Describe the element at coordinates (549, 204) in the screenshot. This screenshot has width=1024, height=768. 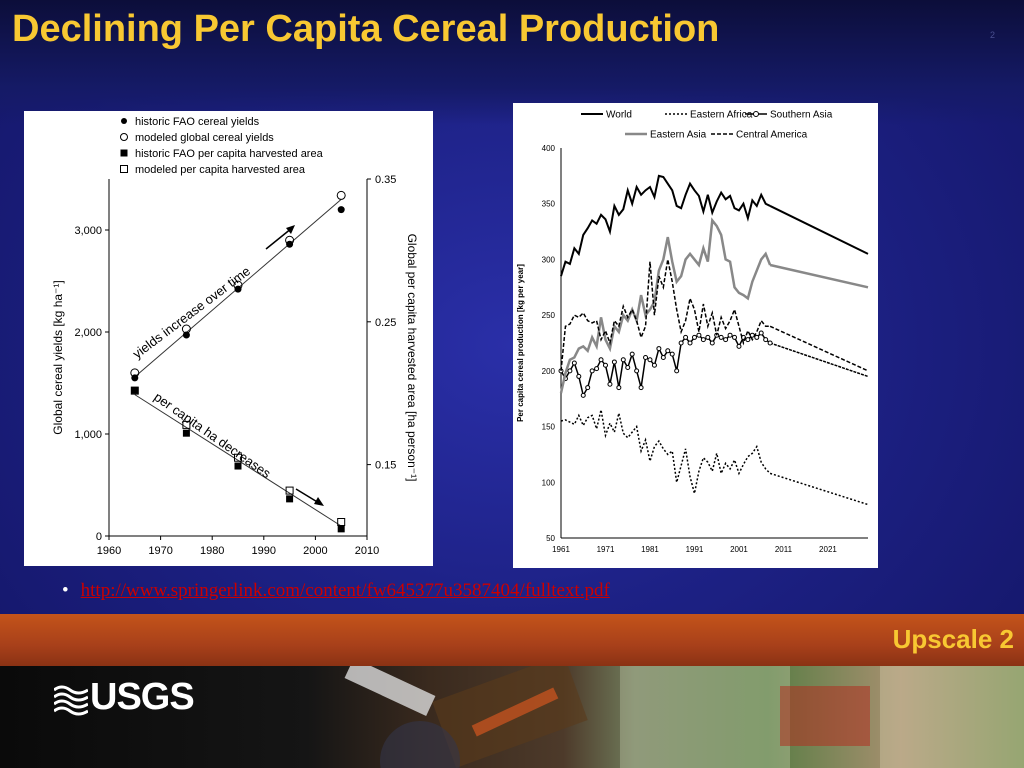
I see `y-tick-label: 350` at that location.